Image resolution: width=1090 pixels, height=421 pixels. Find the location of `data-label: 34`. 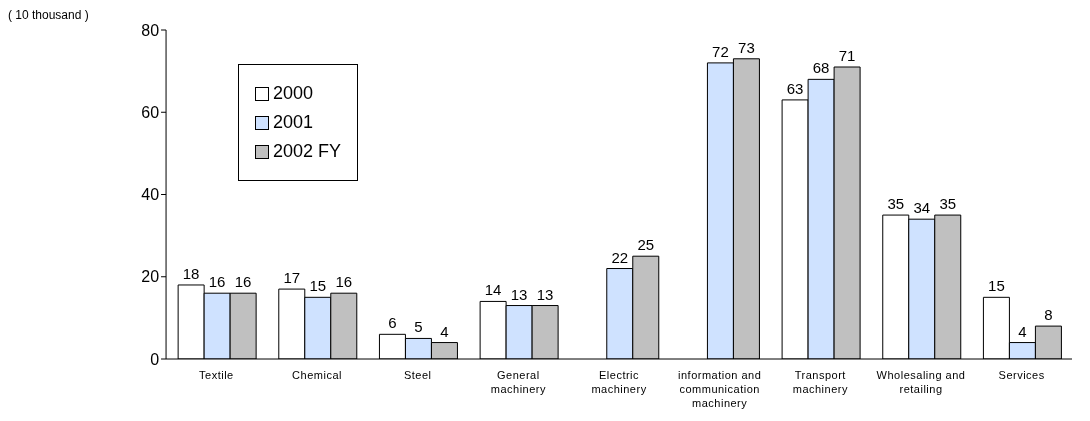

data-label: 34 is located at coordinates (922, 208).